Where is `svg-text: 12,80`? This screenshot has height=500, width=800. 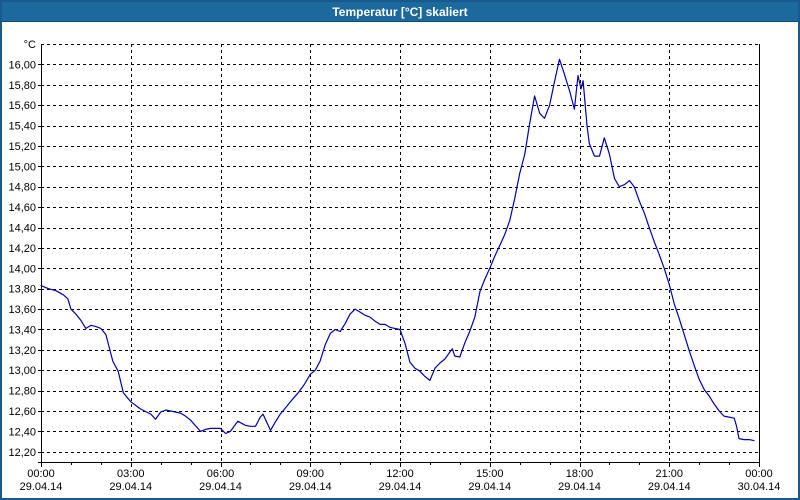
svg-text: 12,80 is located at coordinates (22, 392).